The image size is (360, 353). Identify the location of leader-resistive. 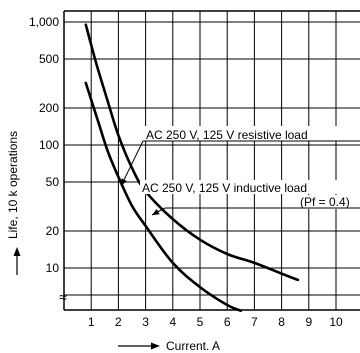
(132, 163).